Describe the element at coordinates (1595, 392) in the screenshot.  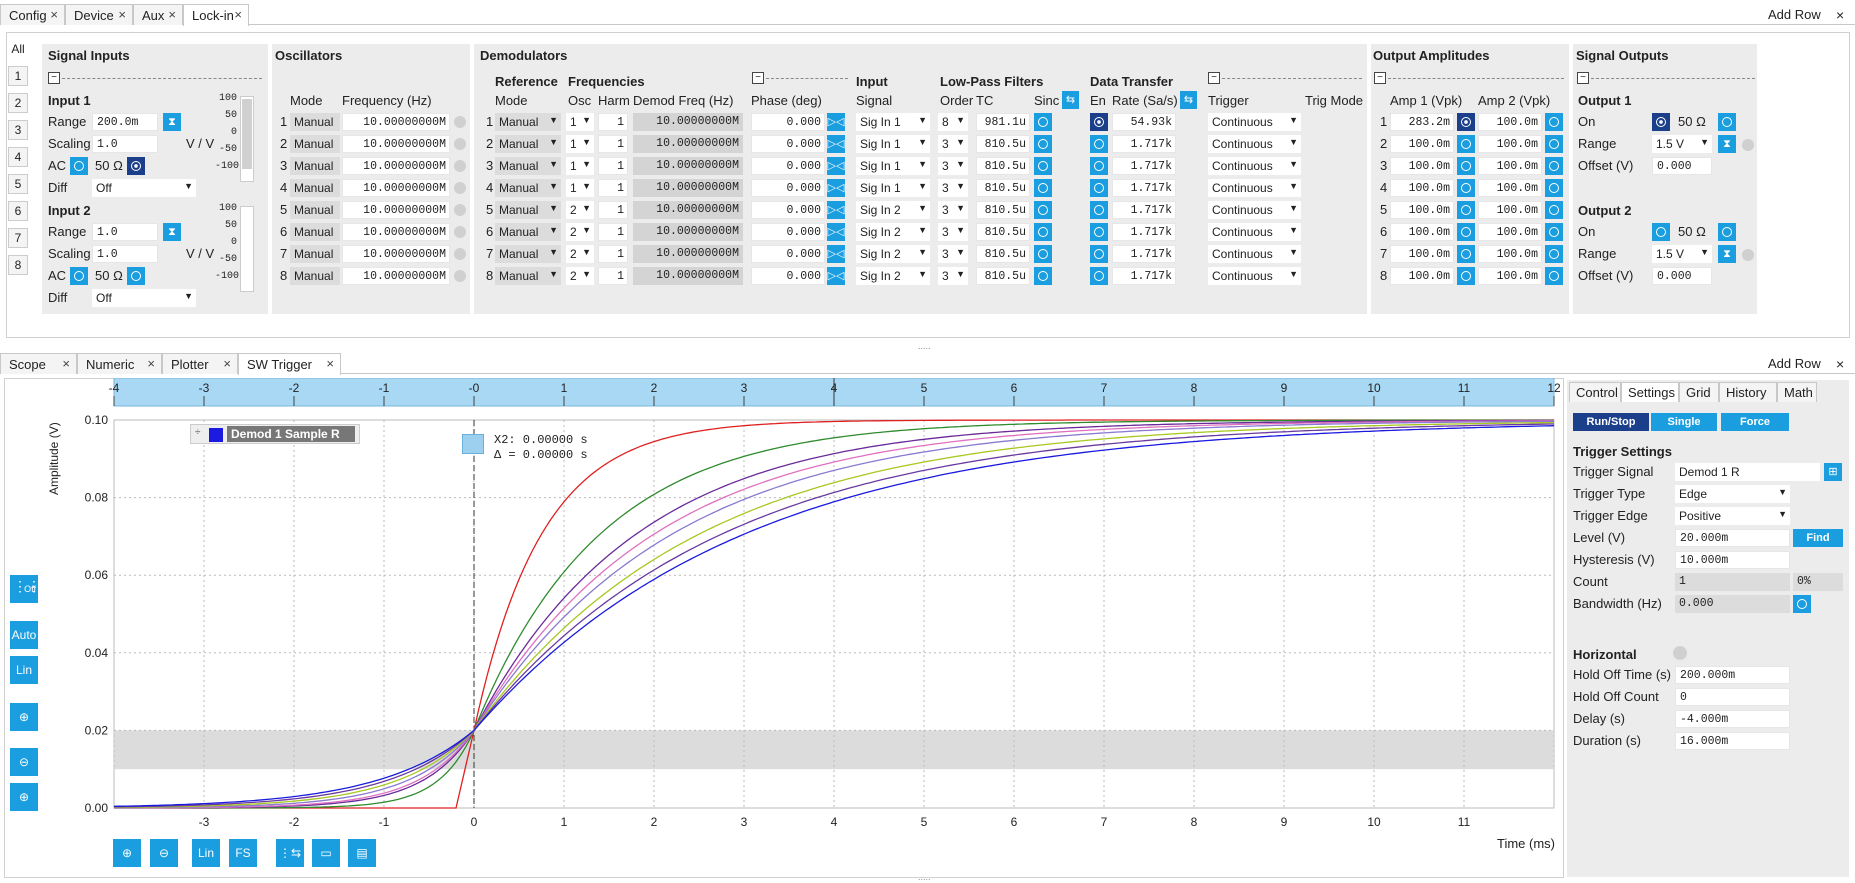
I see `tab-control: Control` at that location.